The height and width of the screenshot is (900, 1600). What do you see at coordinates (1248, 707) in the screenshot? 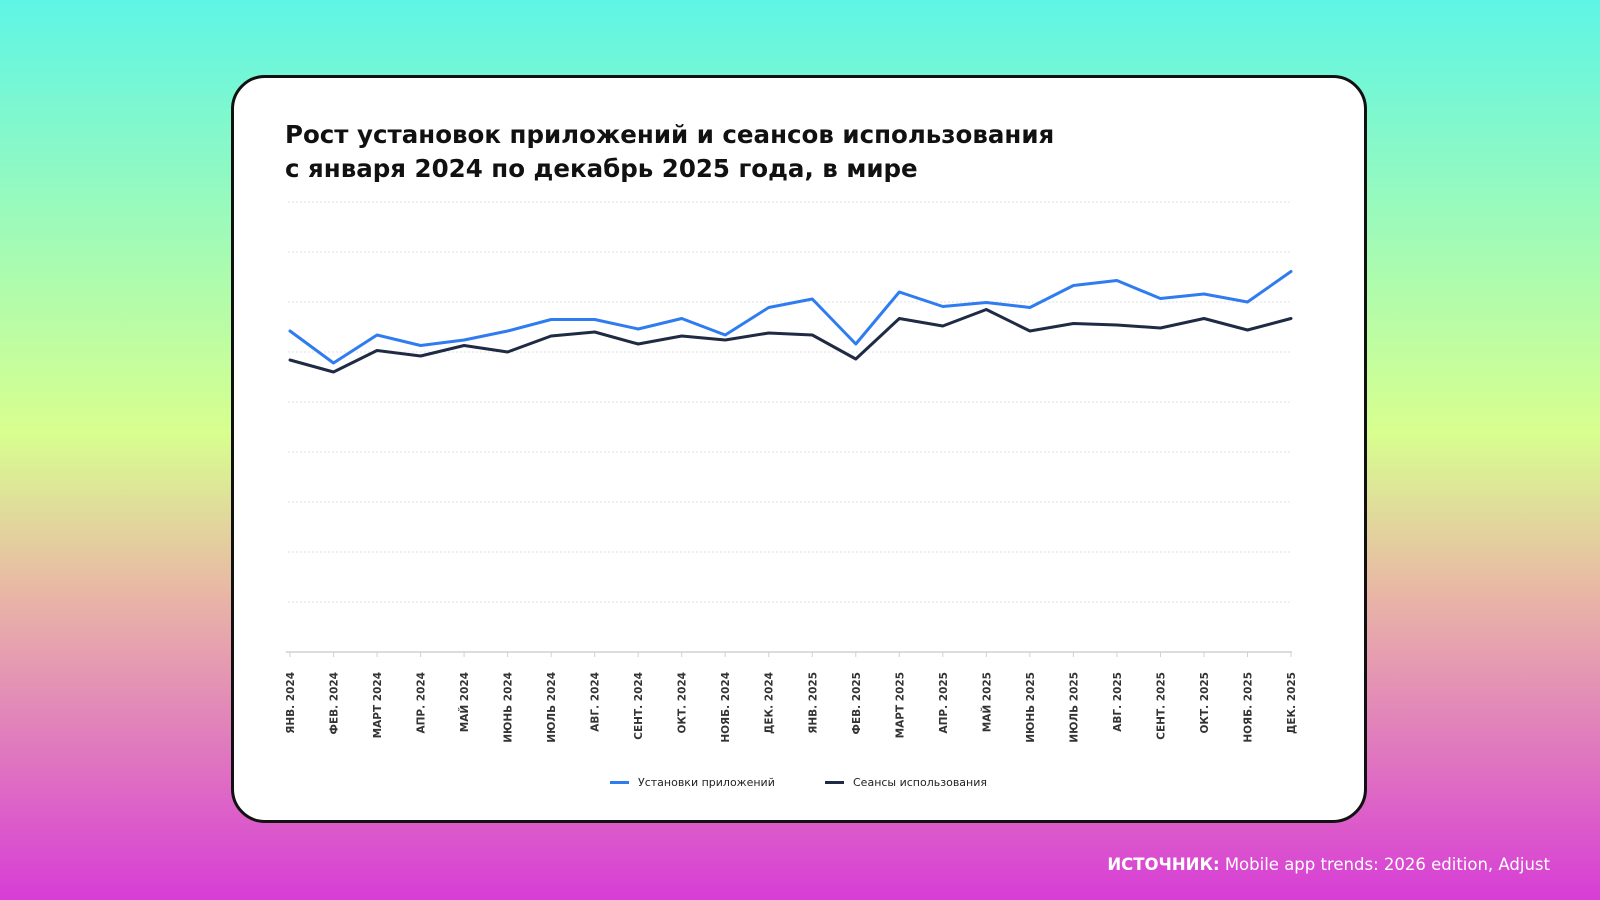
I see `x-tick-label: НОЯБ. 2025` at bounding box center [1248, 707].